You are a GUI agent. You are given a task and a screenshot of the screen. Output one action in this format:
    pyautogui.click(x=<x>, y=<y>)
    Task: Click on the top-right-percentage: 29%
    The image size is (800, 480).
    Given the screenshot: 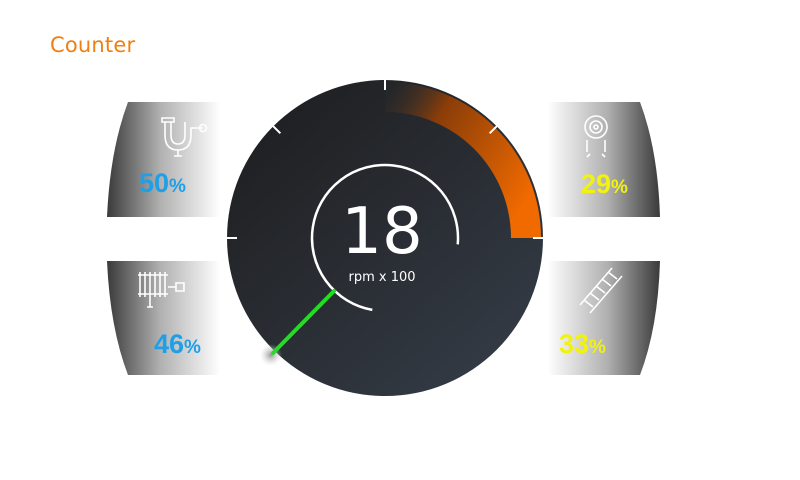 What is the action you would take?
    pyautogui.click(x=604, y=184)
    